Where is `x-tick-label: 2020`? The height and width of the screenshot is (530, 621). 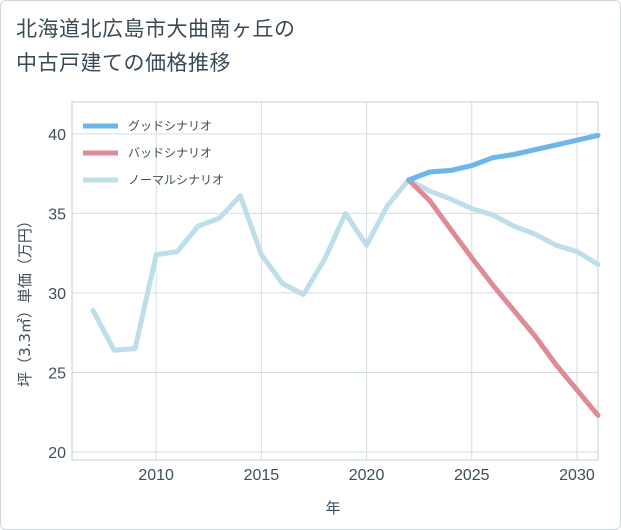 x-tick-label: 2020 is located at coordinates (367, 475).